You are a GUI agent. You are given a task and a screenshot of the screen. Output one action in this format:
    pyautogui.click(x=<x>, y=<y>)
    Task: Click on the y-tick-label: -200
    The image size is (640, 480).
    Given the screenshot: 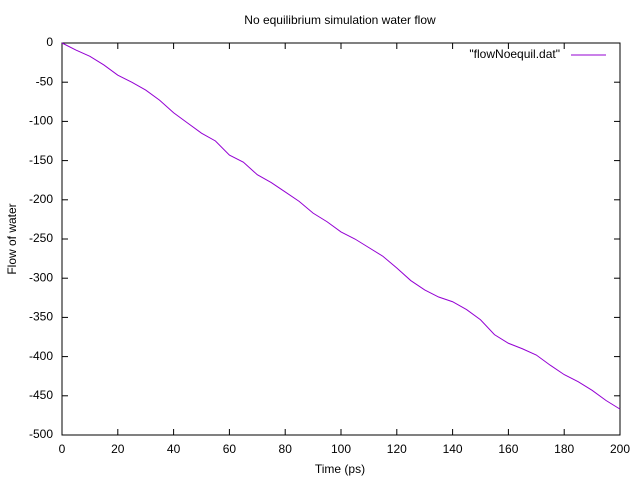 What is the action you would take?
    pyautogui.click(x=41, y=199)
    